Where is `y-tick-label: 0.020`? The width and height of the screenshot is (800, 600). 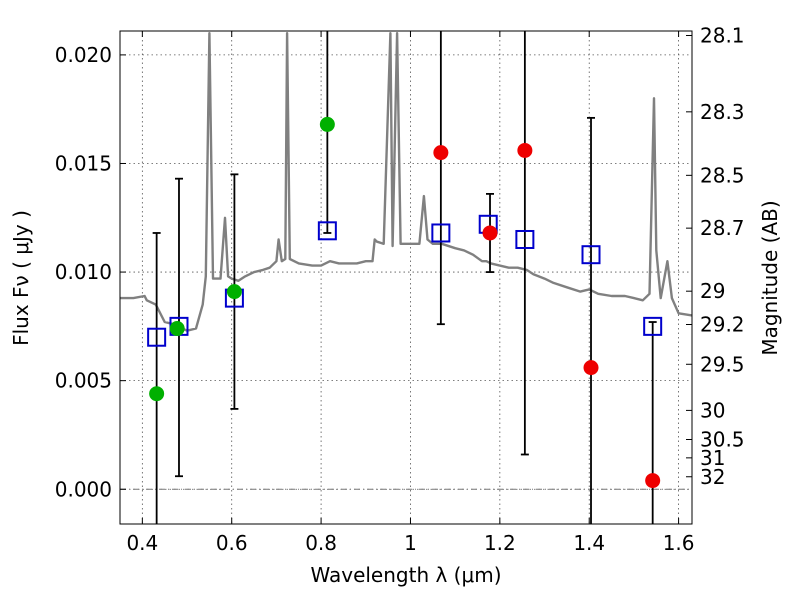
y-tick-label: 0.020 is located at coordinates (83, 55).